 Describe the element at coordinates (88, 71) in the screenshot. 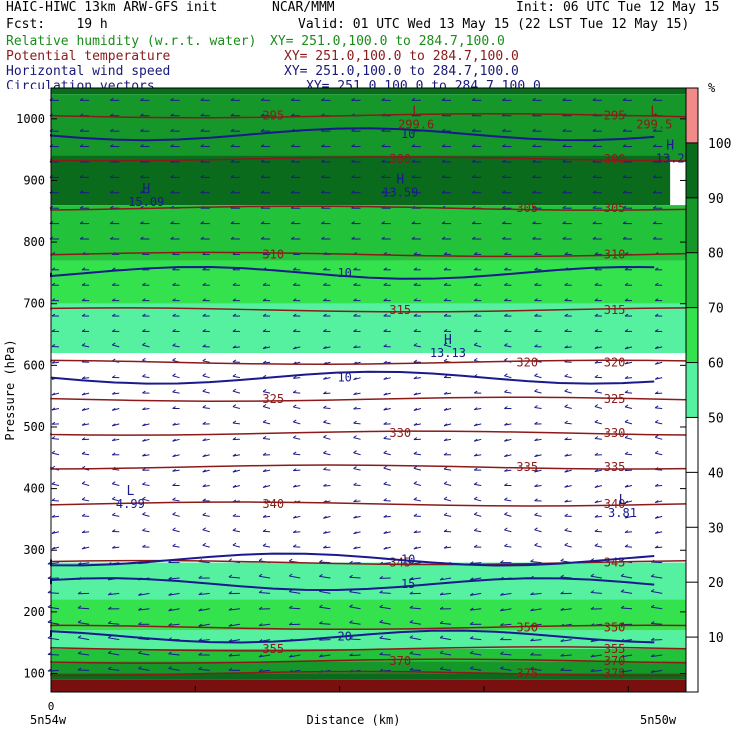

I see `field-name-wind: Horizontal wind speed` at that location.